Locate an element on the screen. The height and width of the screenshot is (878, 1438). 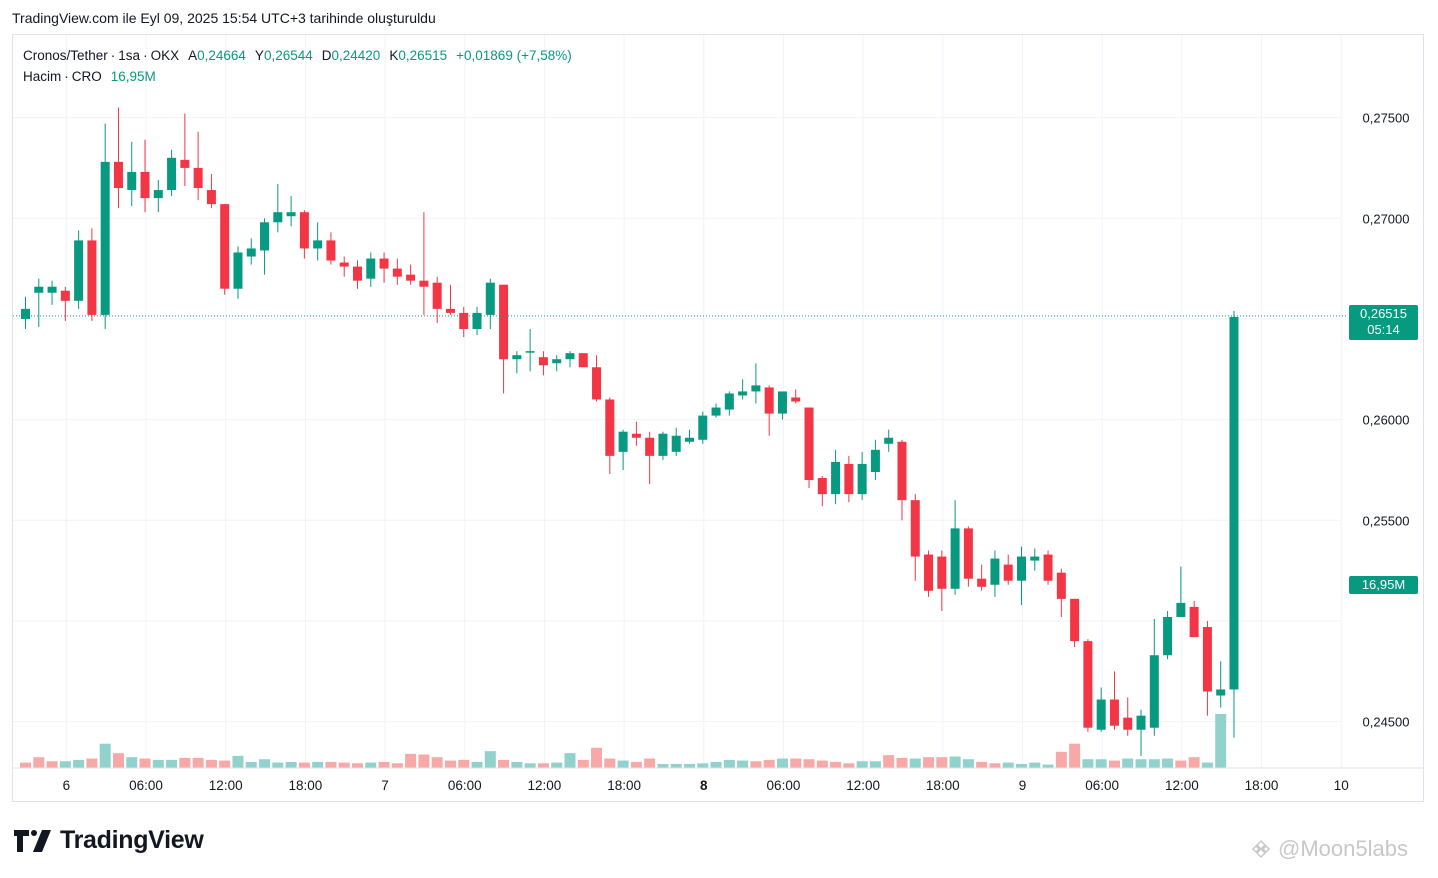
symbol-name: Cronos/Tether is located at coordinates (65, 55).